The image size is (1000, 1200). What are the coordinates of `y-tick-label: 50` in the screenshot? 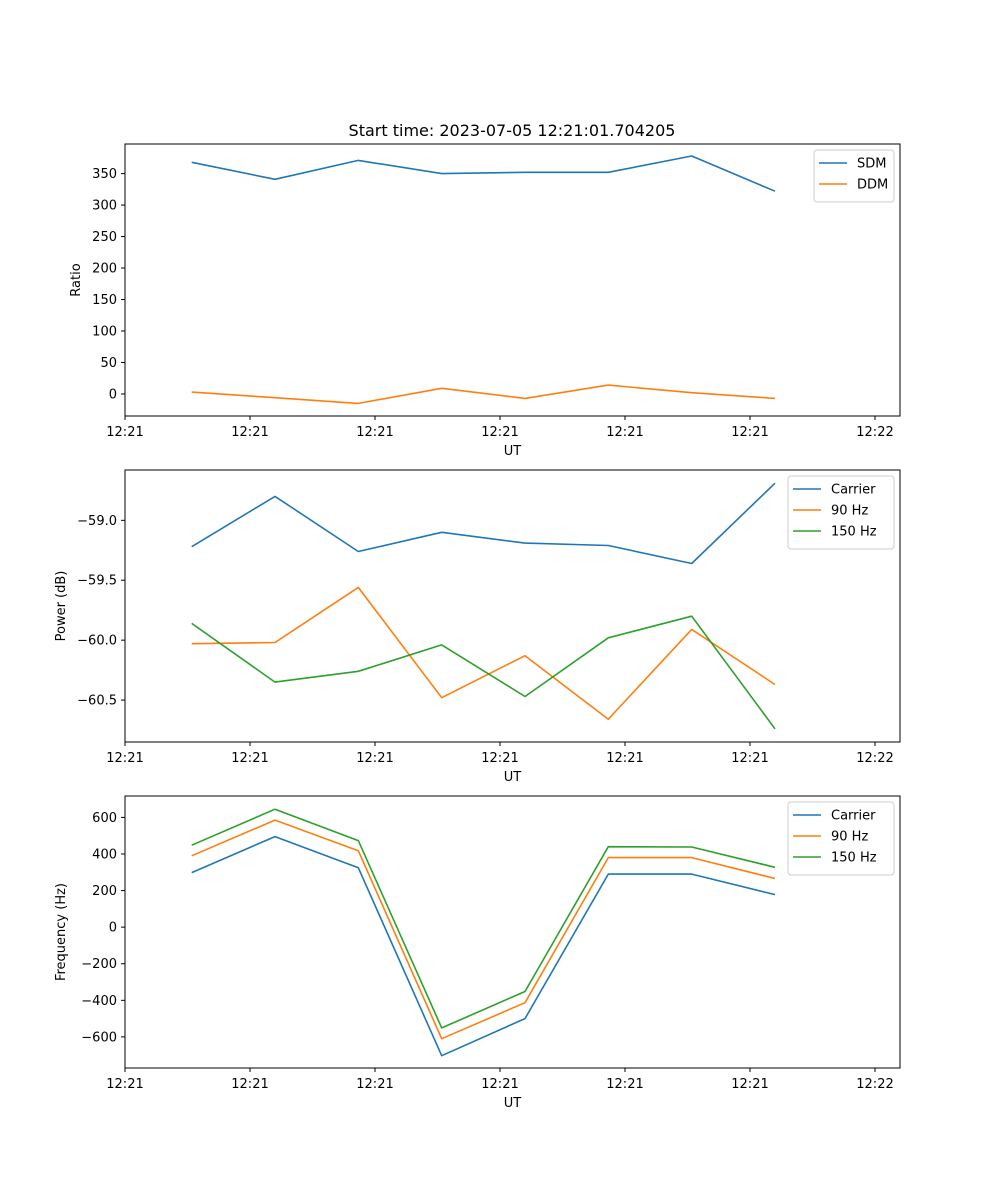 It's located at (108, 363).